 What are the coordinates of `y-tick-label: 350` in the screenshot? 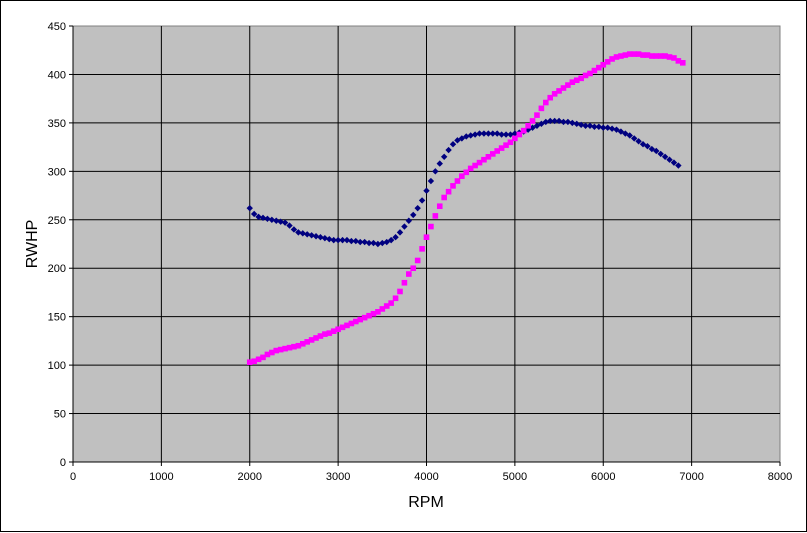 It's located at (57, 124).